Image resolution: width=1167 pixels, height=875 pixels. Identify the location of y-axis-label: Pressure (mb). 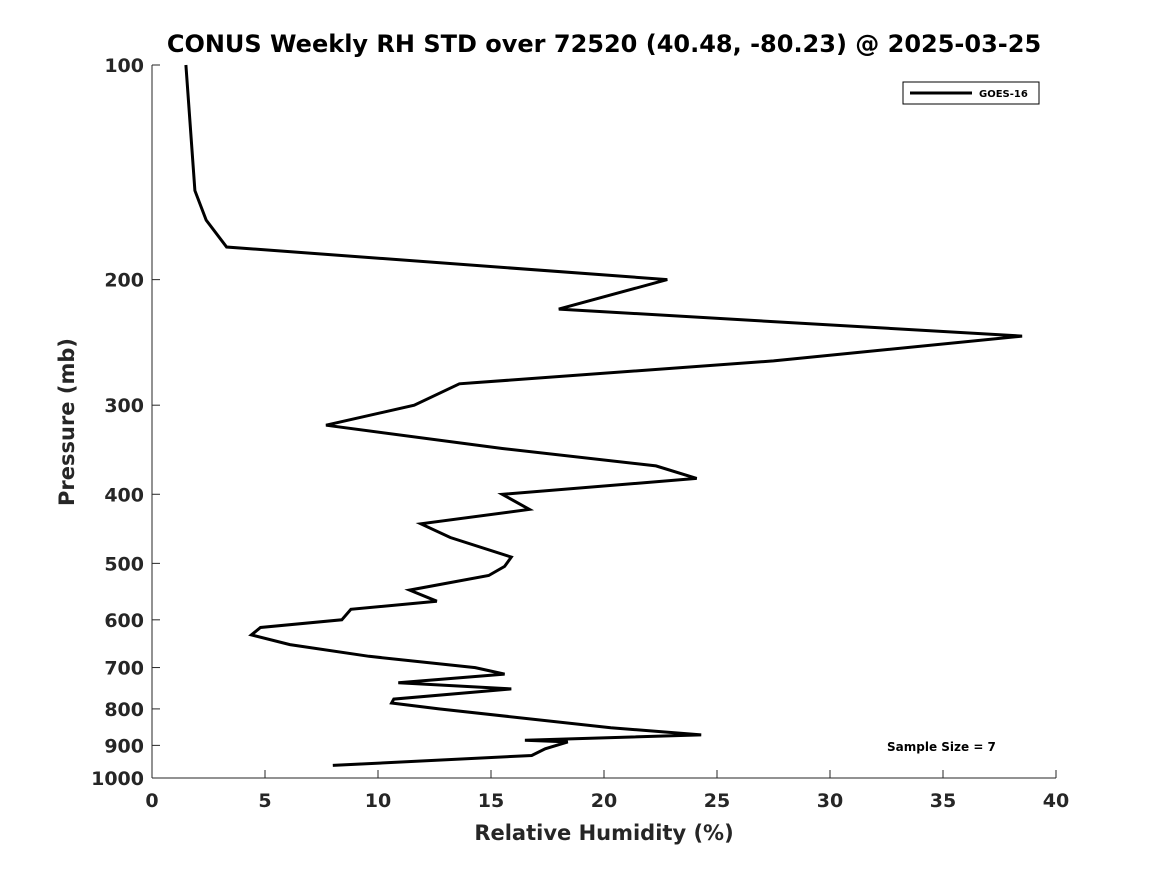
(67, 422).